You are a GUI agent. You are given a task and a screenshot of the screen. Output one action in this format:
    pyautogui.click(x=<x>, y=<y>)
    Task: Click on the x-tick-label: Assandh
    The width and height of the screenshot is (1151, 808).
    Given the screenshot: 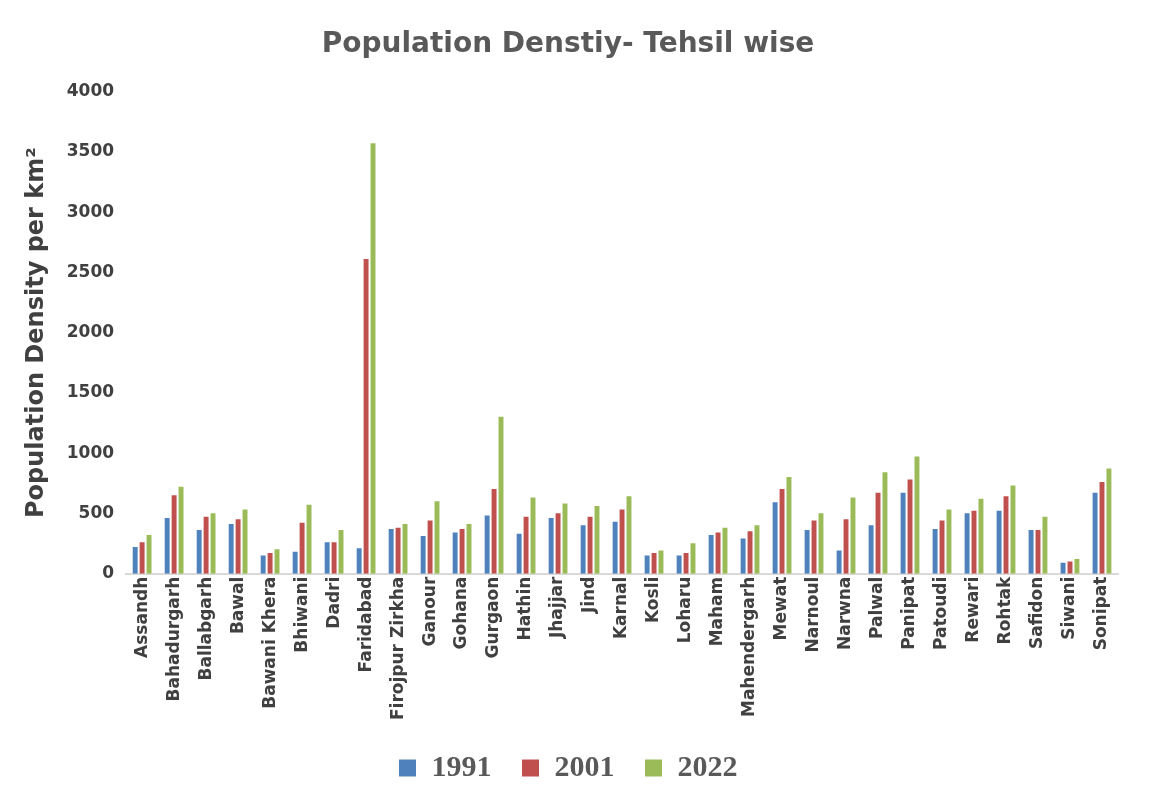 What is the action you would take?
    pyautogui.click(x=140, y=617)
    